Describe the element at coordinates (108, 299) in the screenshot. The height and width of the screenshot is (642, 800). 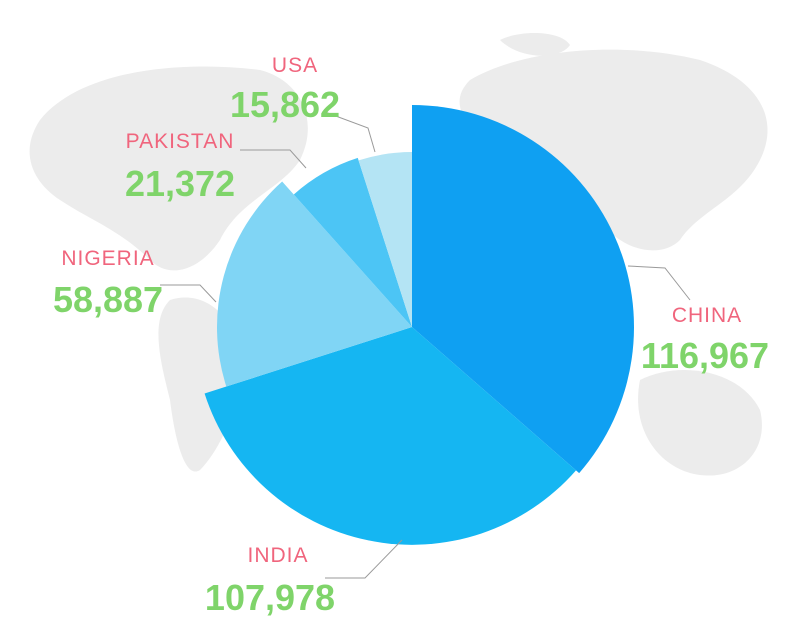
I see `value-label: 58,887` at that location.